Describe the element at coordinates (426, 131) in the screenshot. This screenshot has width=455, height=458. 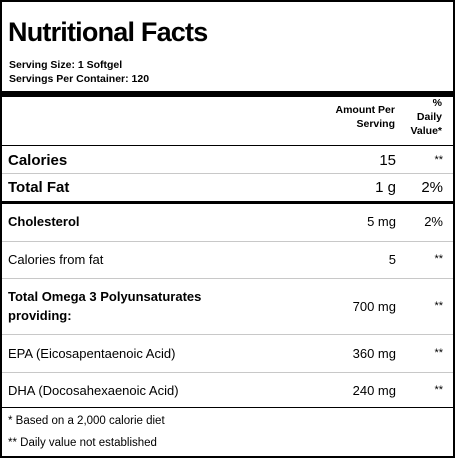
I see `dv-header-line3: Value*` at that location.